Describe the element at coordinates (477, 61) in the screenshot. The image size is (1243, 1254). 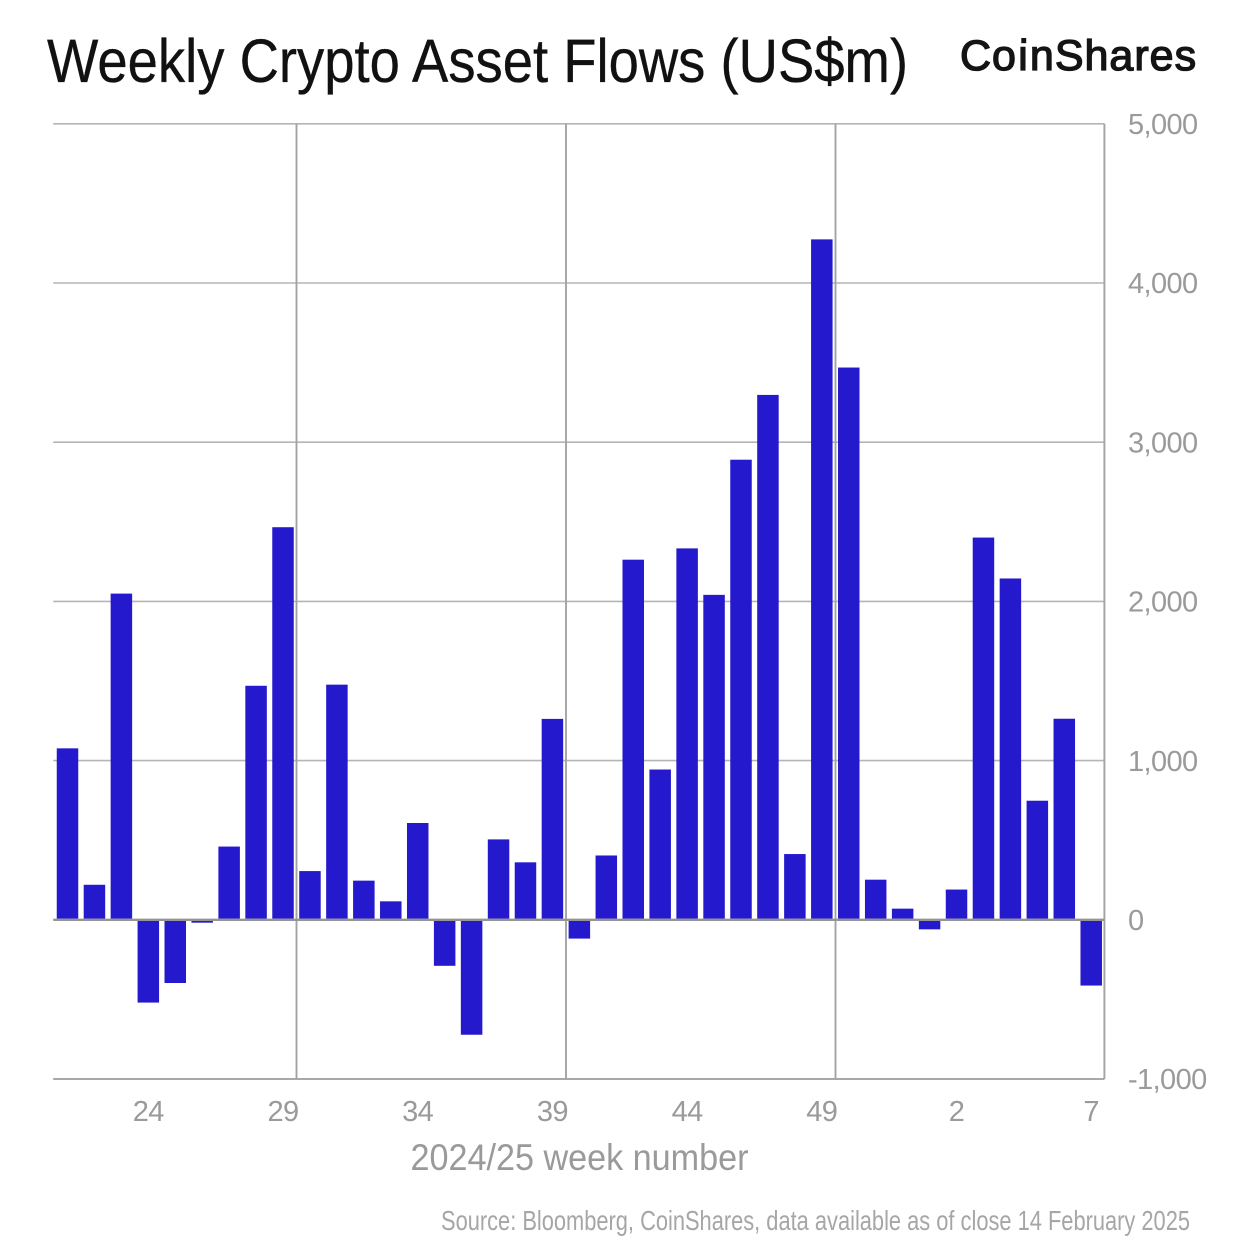
I see `svg-text:Weekly Crypto Asset Flows (US$: Weekly Crypto Asset Flows (US$m)` at that location.